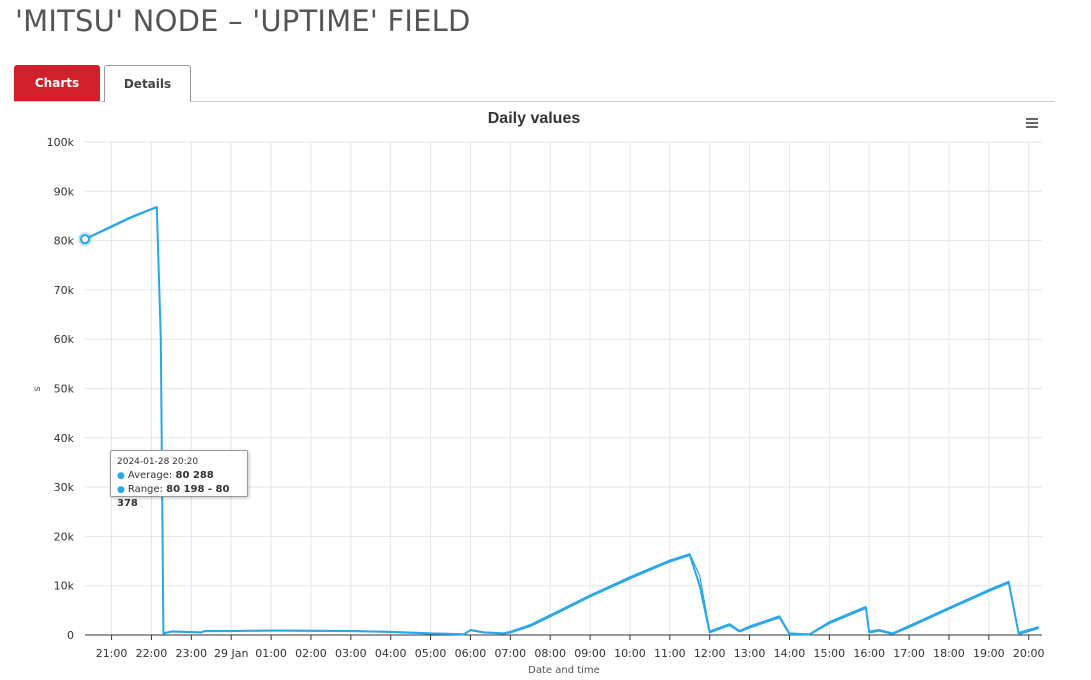 Image resolution: width=1091 pixels, height=680 pixels. What do you see at coordinates (790, 653) in the screenshot?
I see `x-tick-label: 14:00` at bounding box center [790, 653].